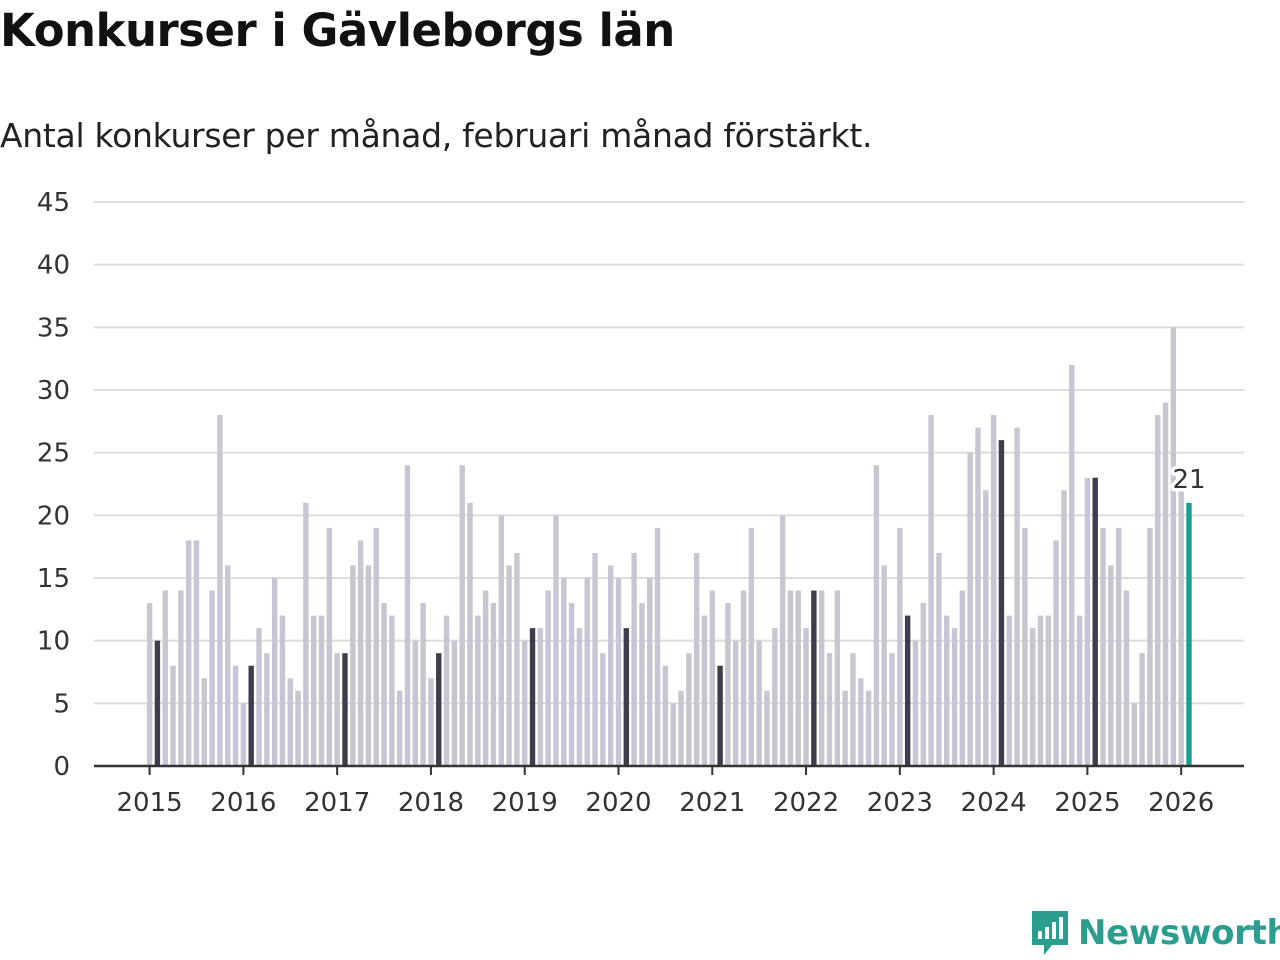 Image resolution: width=1280 pixels, height=960 pixels. Describe the element at coordinates (53, 328) in the screenshot. I see `y-tick-label: 35` at that location.